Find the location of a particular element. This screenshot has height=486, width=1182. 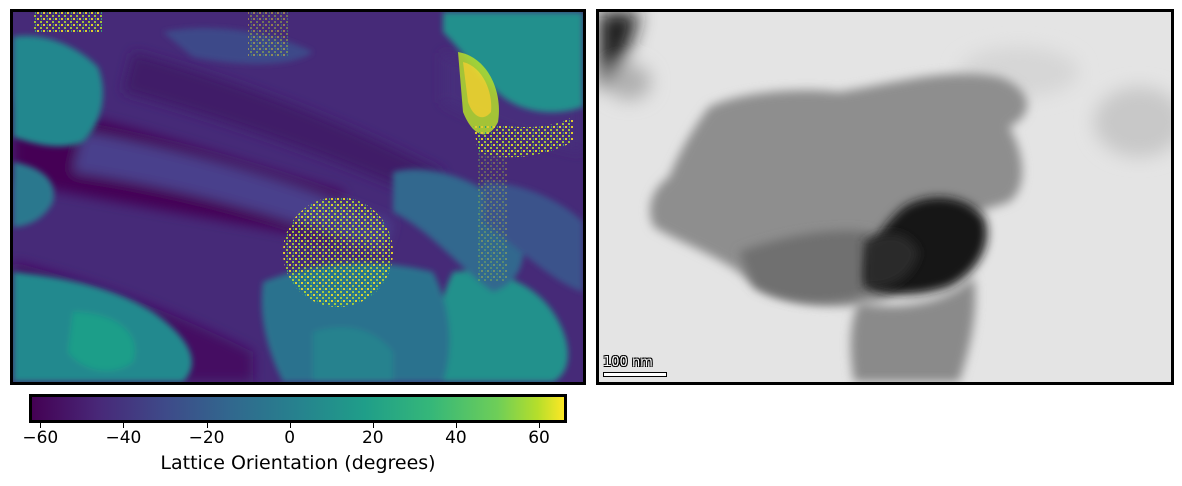

colorbar-tick-label: 60 is located at coordinates (539, 438).